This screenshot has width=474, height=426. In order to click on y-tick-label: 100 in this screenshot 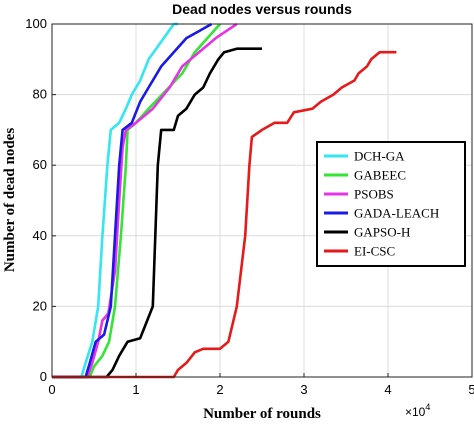, I will do `click(36, 23)`.